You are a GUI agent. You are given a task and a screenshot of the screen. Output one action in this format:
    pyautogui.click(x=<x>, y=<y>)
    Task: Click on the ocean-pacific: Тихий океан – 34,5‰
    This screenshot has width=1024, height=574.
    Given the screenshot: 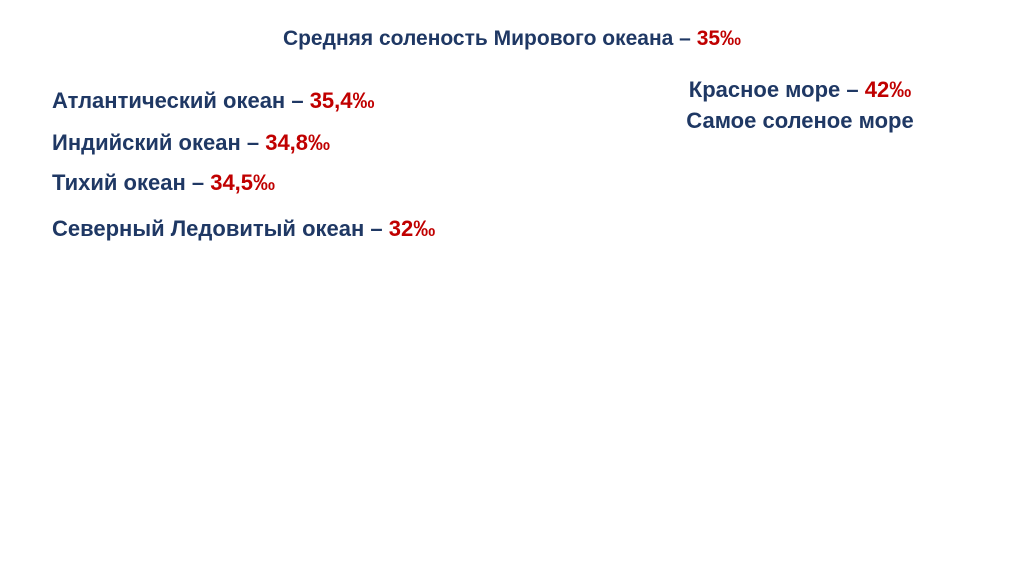 What is the action you would take?
    pyautogui.click(x=163, y=183)
    